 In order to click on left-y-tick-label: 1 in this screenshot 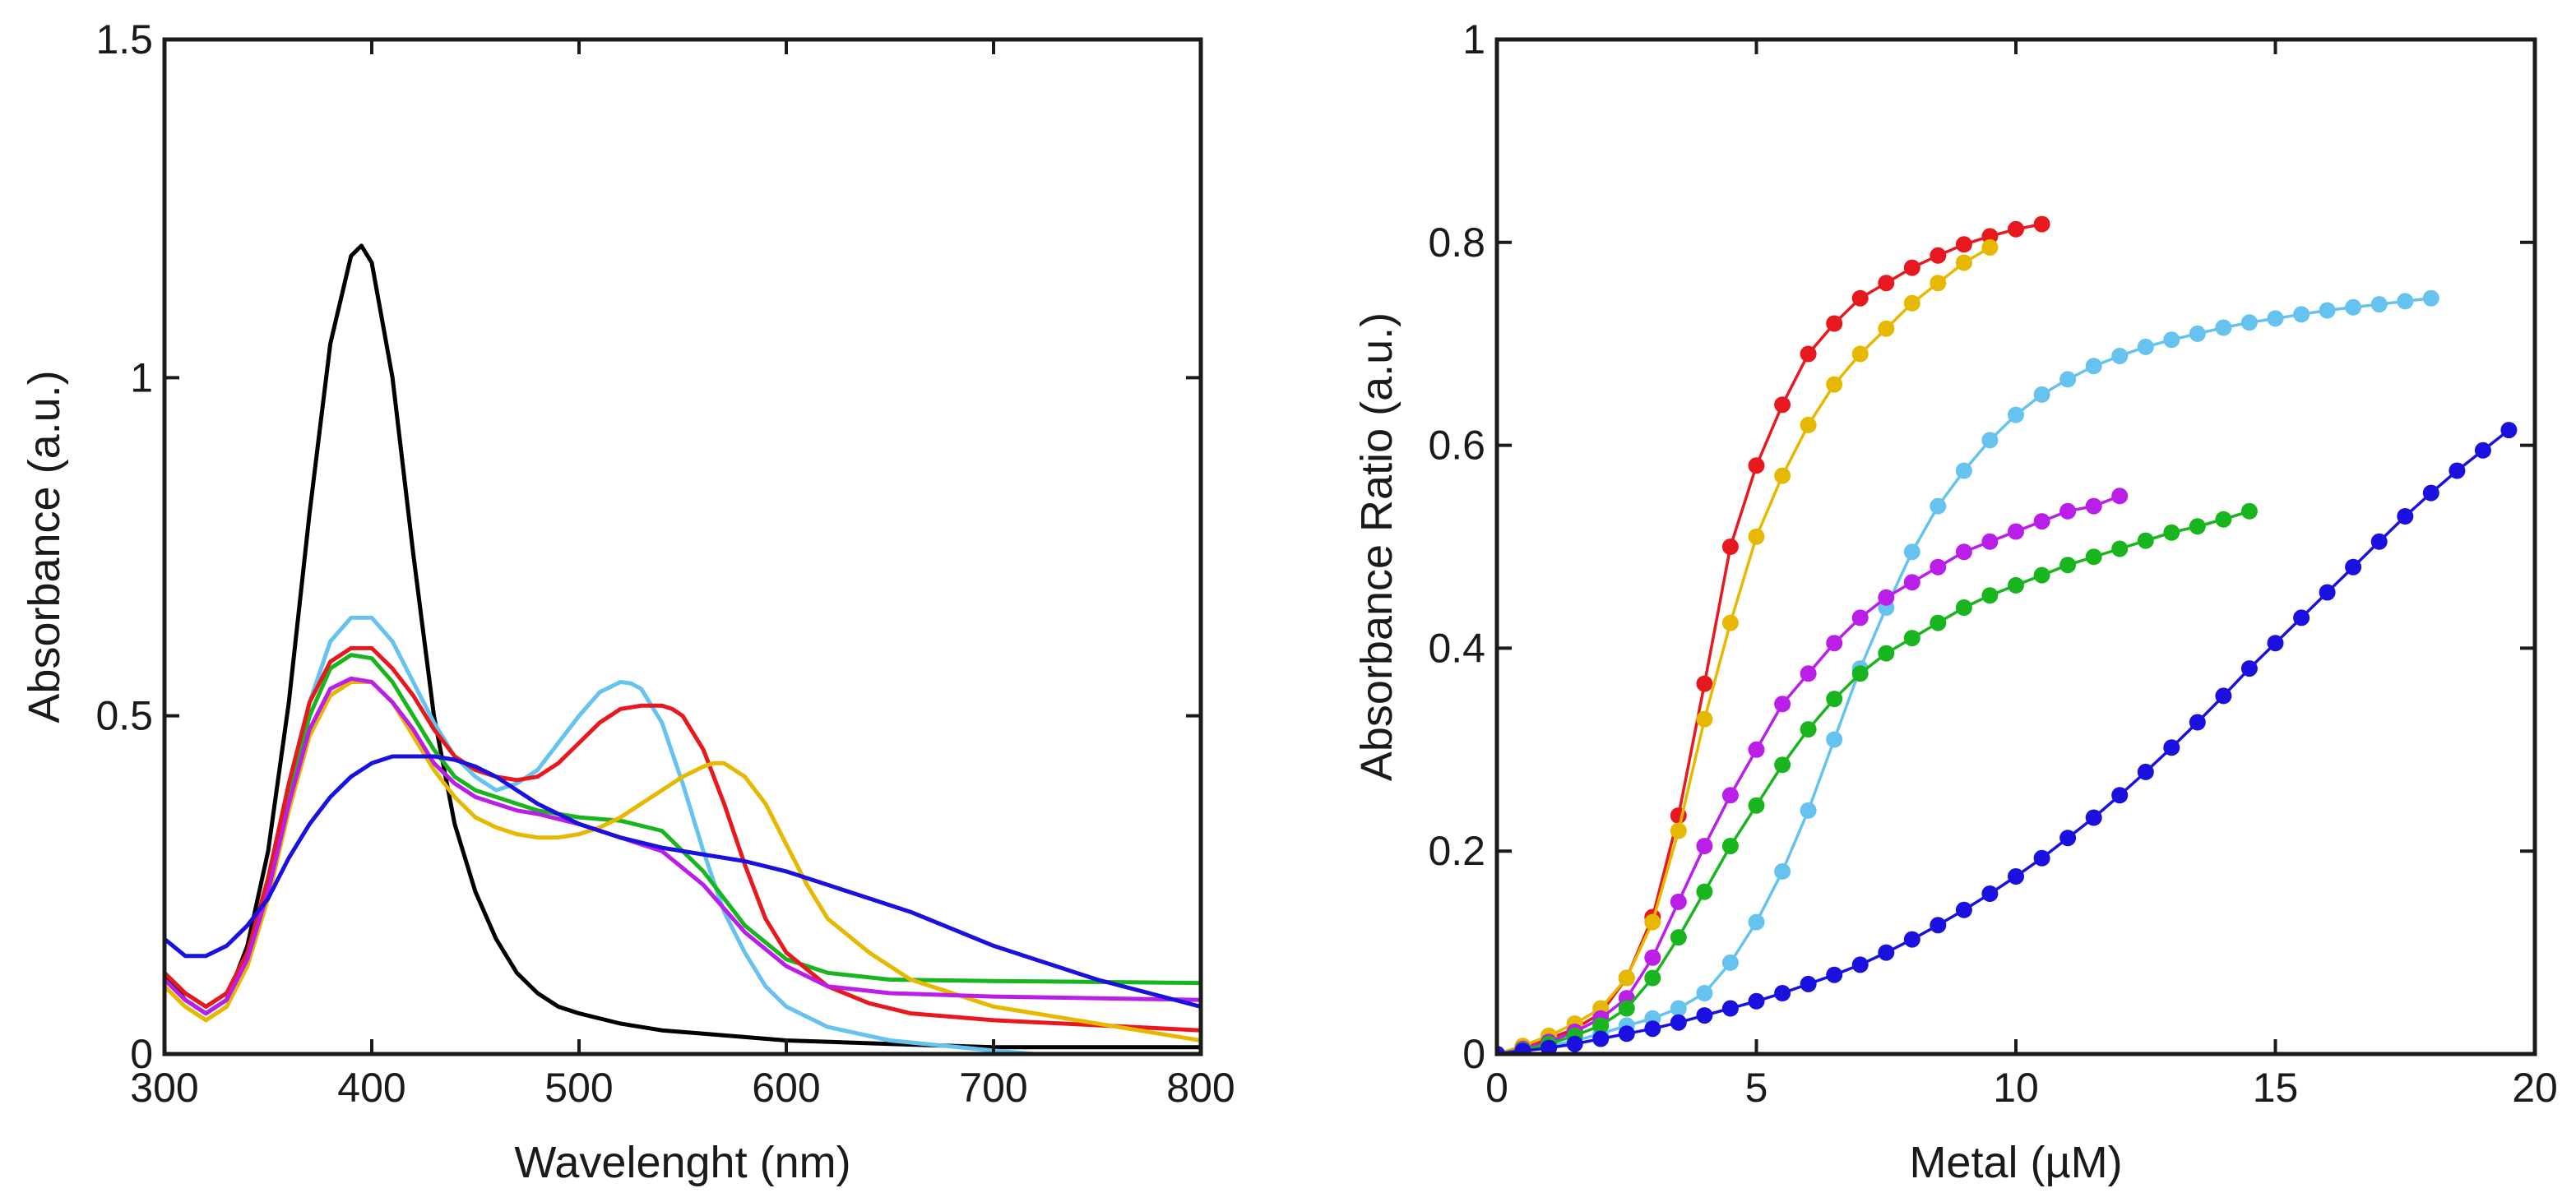, I will do `click(141, 377)`.